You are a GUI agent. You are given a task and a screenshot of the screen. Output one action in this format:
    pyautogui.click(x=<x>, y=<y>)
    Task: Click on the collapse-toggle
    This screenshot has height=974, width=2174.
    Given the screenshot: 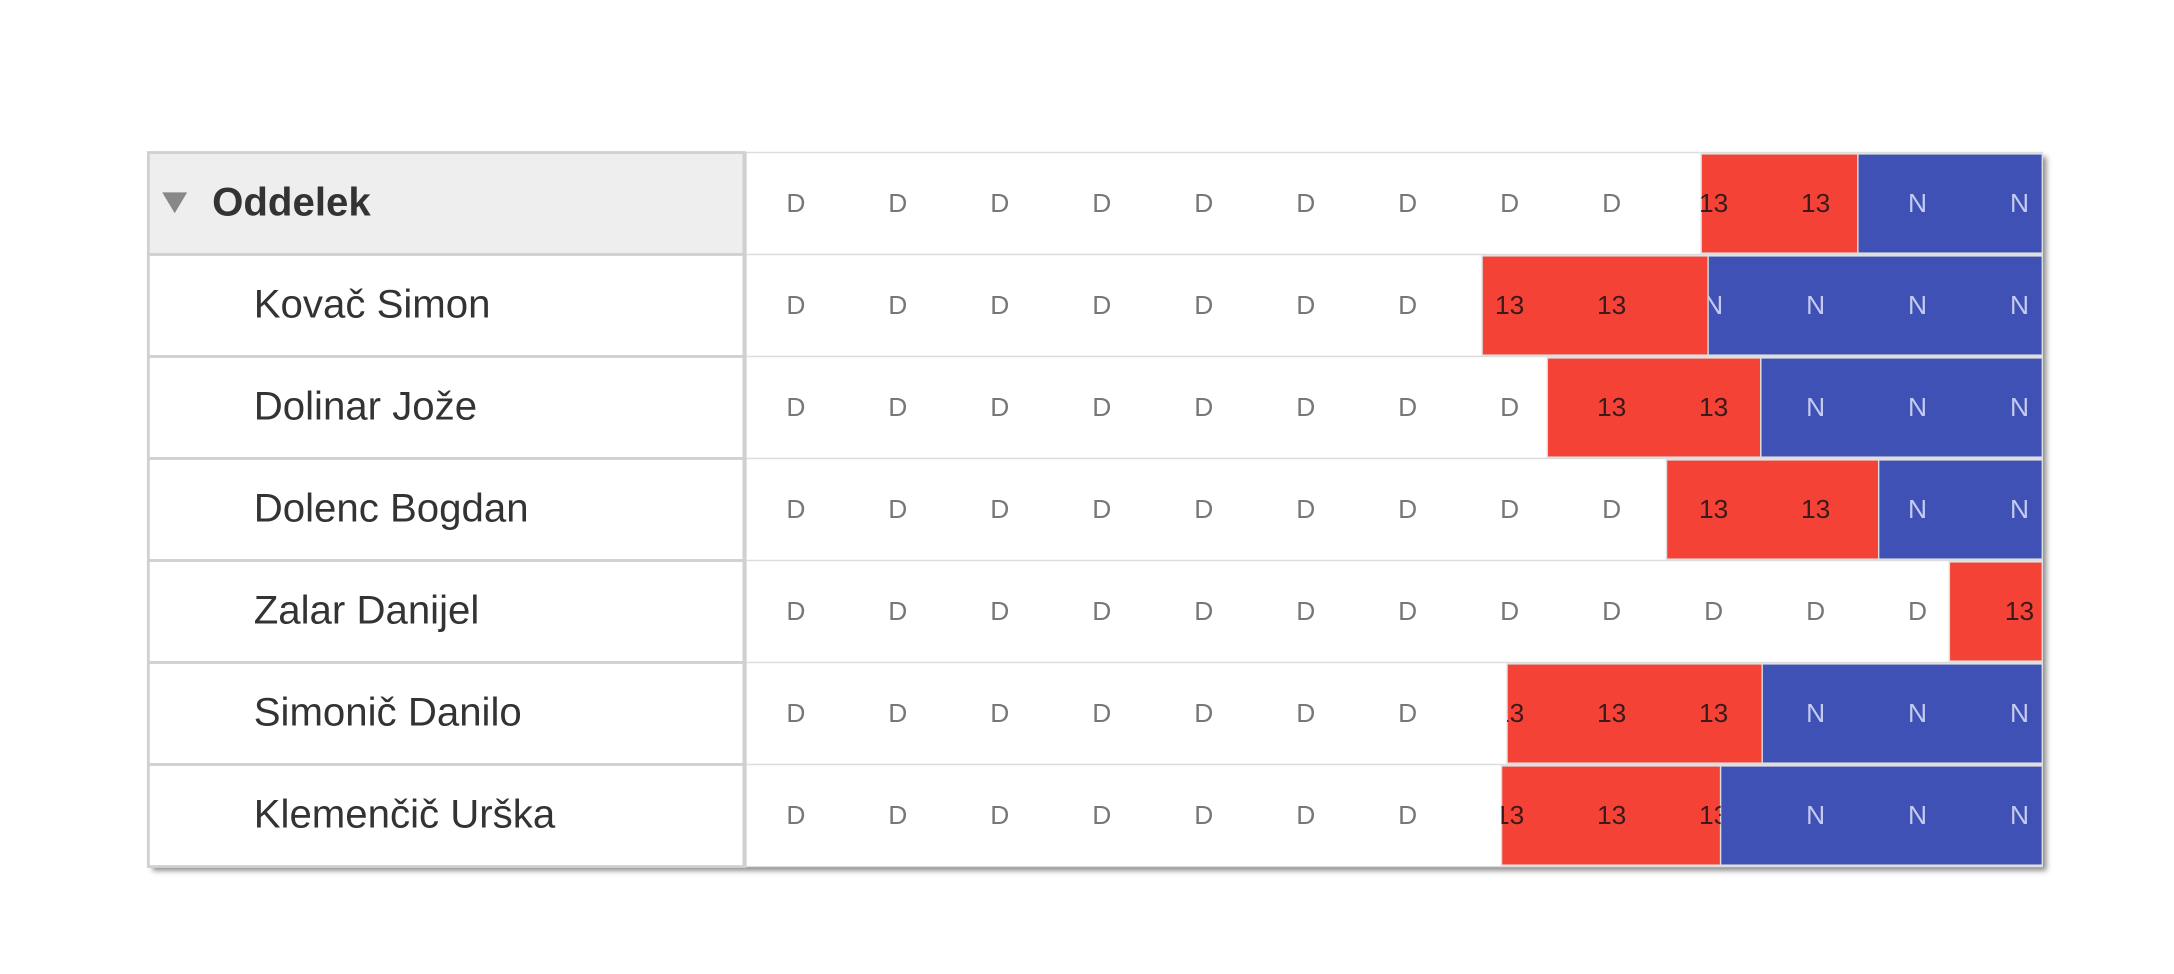 What is the action you would take?
    pyautogui.click(x=175, y=203)
    